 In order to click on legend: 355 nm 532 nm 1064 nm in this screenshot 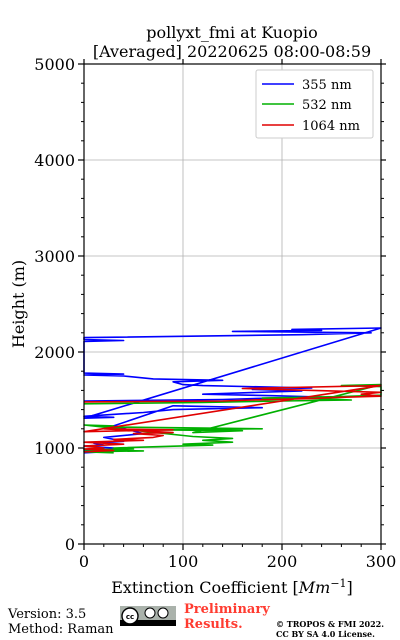, I will do `click(314, 104)`.